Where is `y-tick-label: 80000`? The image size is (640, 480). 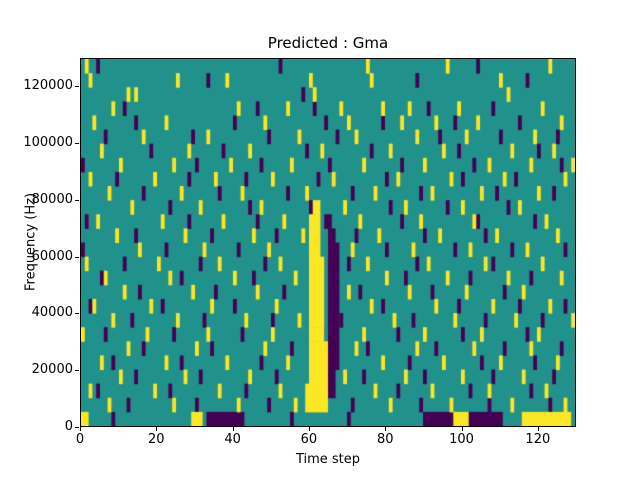
y-tick-label: 80000 is located at coordinates (52, 199).